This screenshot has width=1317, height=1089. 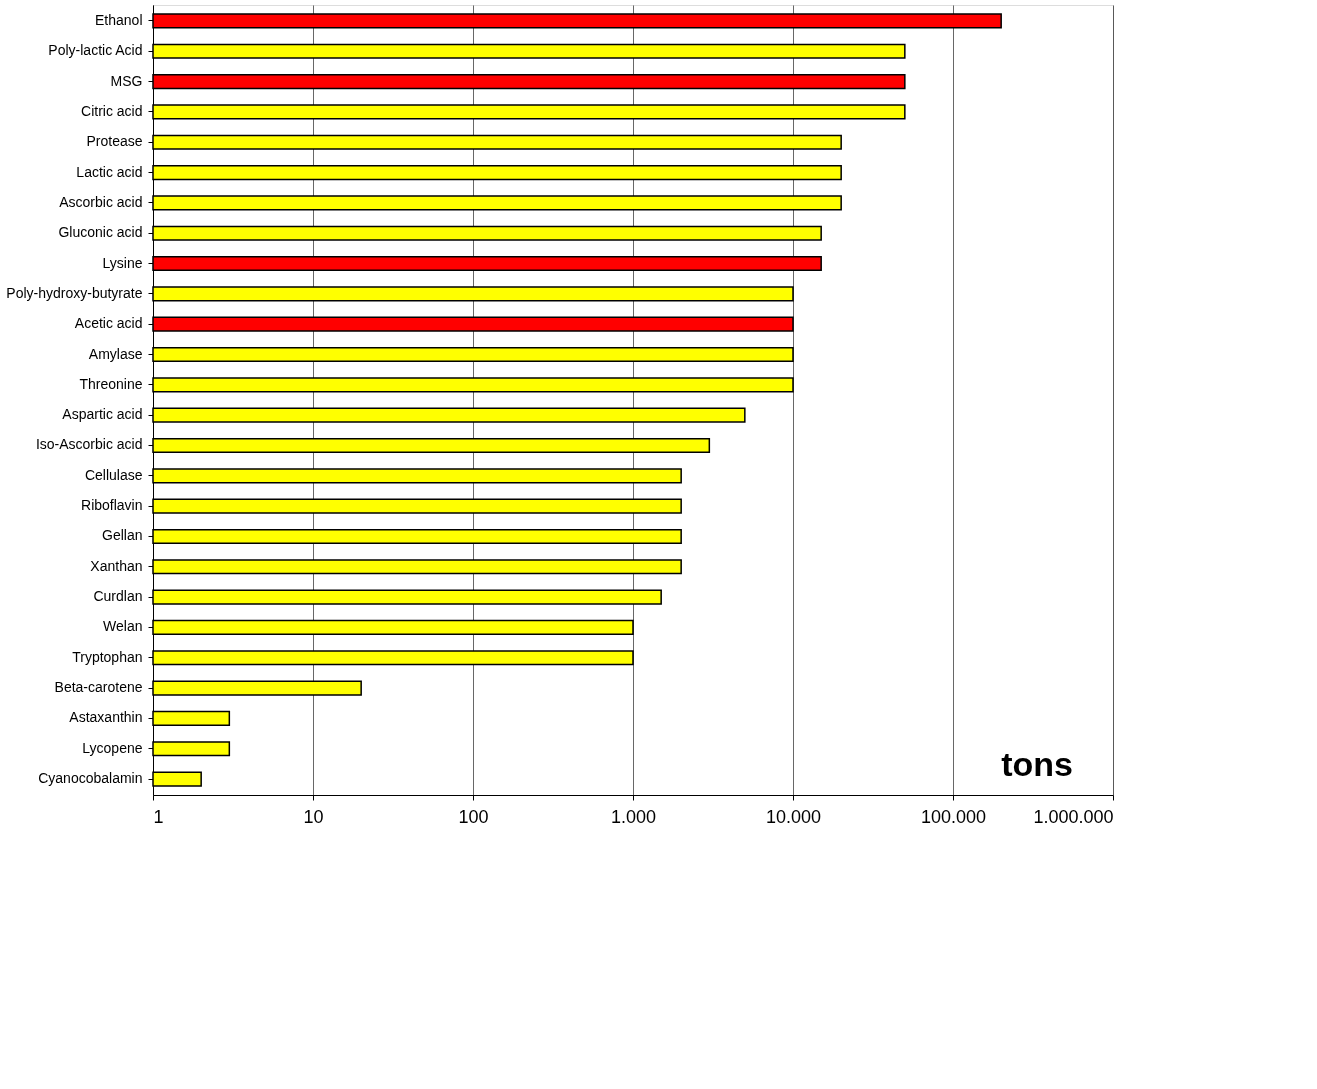 What do you see at coordinates (473, 816) in the screenshot?
I see `x-tick-label: 100` at bounding box center [473, 816].